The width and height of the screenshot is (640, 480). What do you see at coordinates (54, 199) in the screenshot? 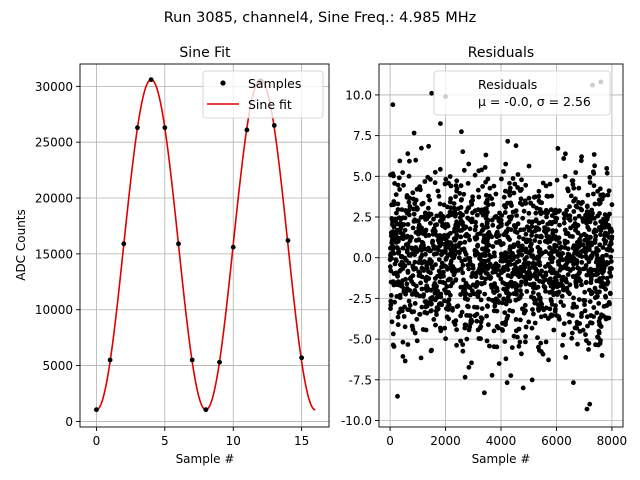
I see `sine-fit-ytick-label: 20000` at bounding box center [54, 199].